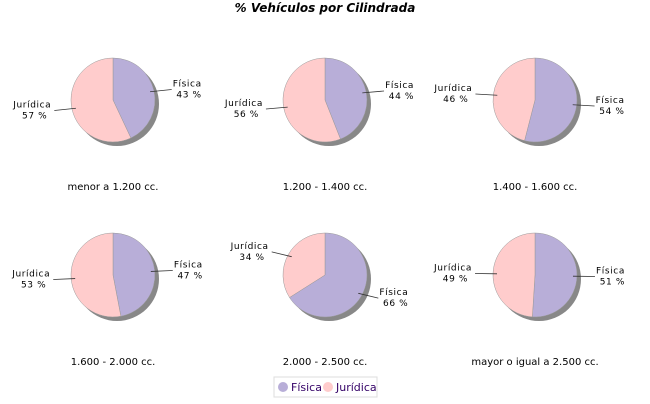 Image resolution: width=650 pixels, height=404 pixels. What do you see at coordinates (283, 387) in the screenshot?
I see `legend-swatch-fisica` at bounding box center [283, 387].